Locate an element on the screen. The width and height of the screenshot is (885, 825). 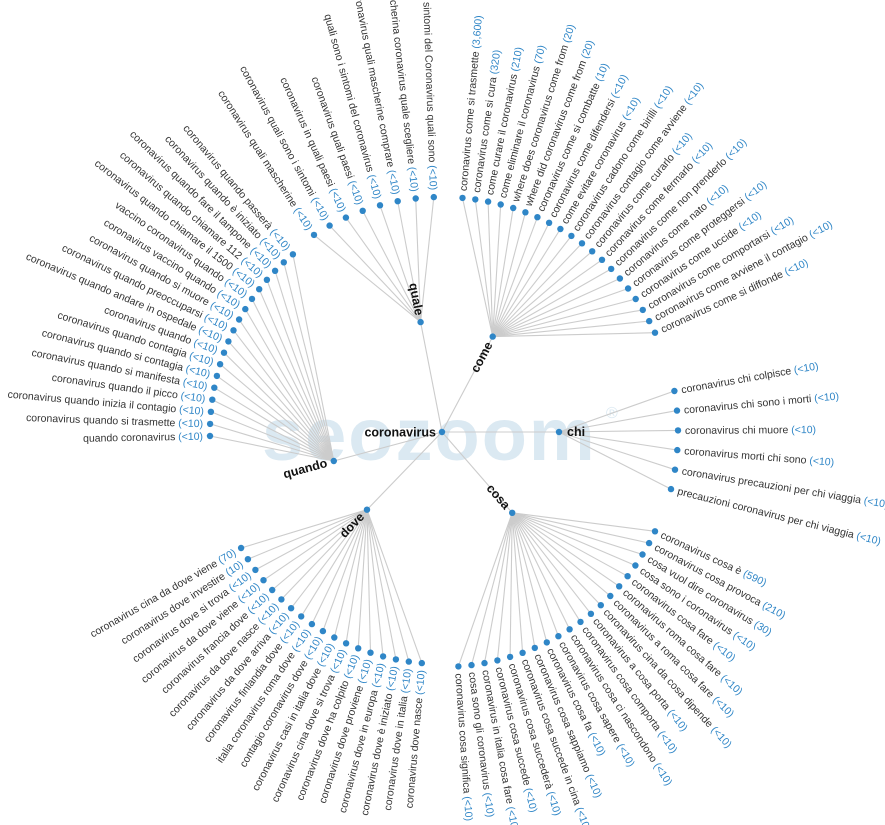
branch-node-dove is located at coordinates (367, 509).